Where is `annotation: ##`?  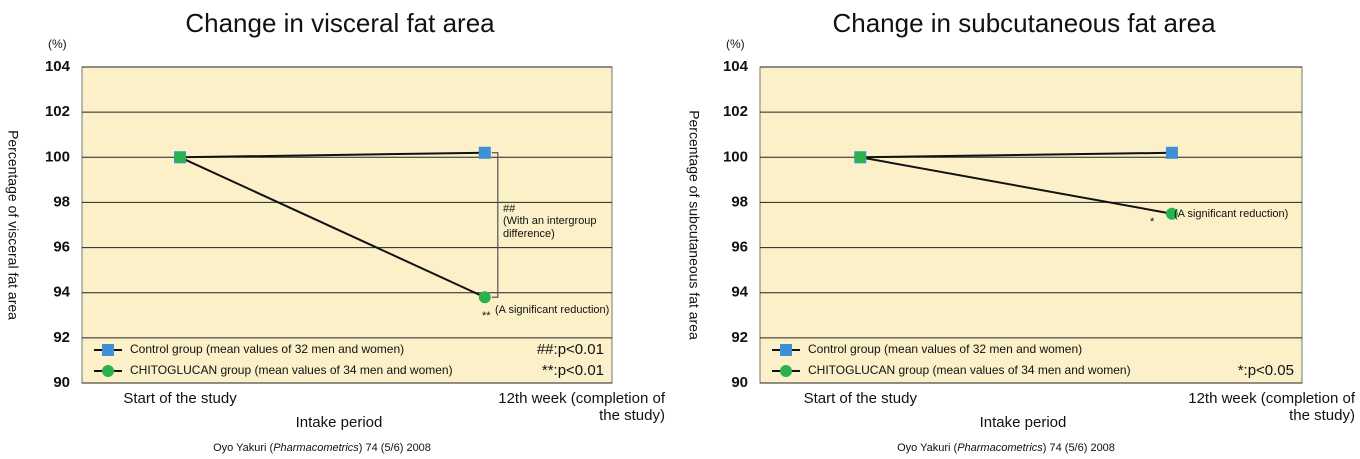 annotation: ## is located at coordinates (509, 209).